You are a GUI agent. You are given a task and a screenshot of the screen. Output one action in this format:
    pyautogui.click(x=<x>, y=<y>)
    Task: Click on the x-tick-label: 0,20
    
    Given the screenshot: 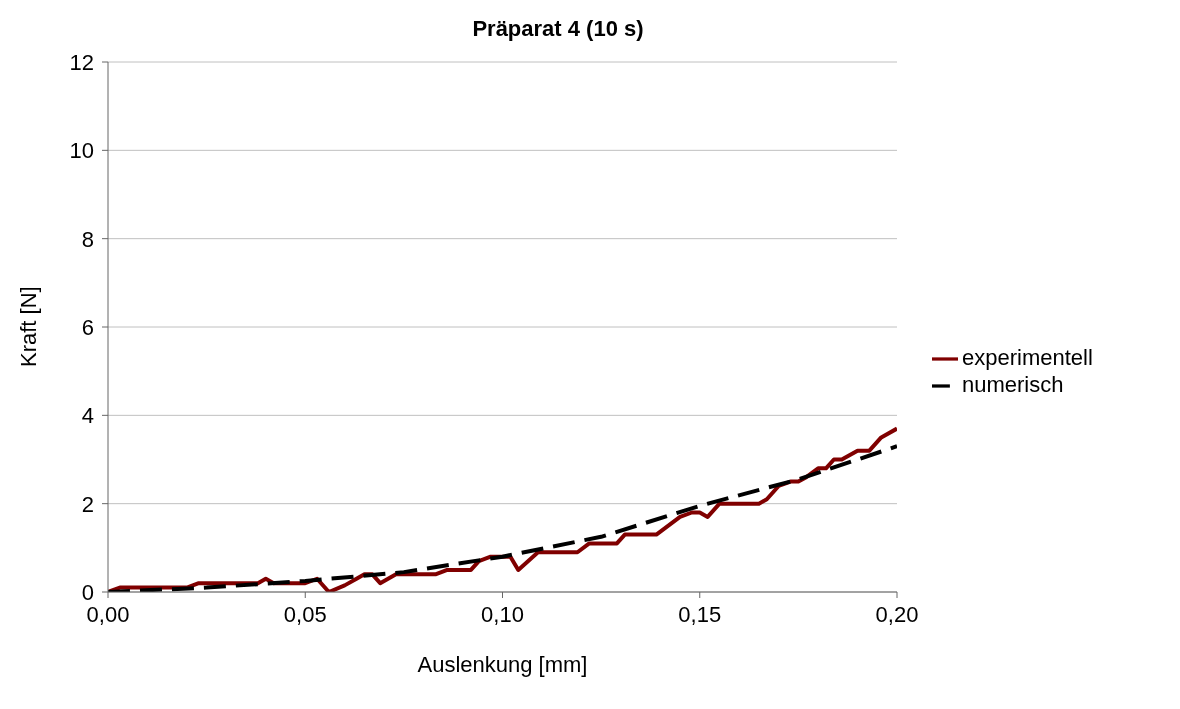 What is the action you would take?
    pyautogui.click(x=897, y=614)
    